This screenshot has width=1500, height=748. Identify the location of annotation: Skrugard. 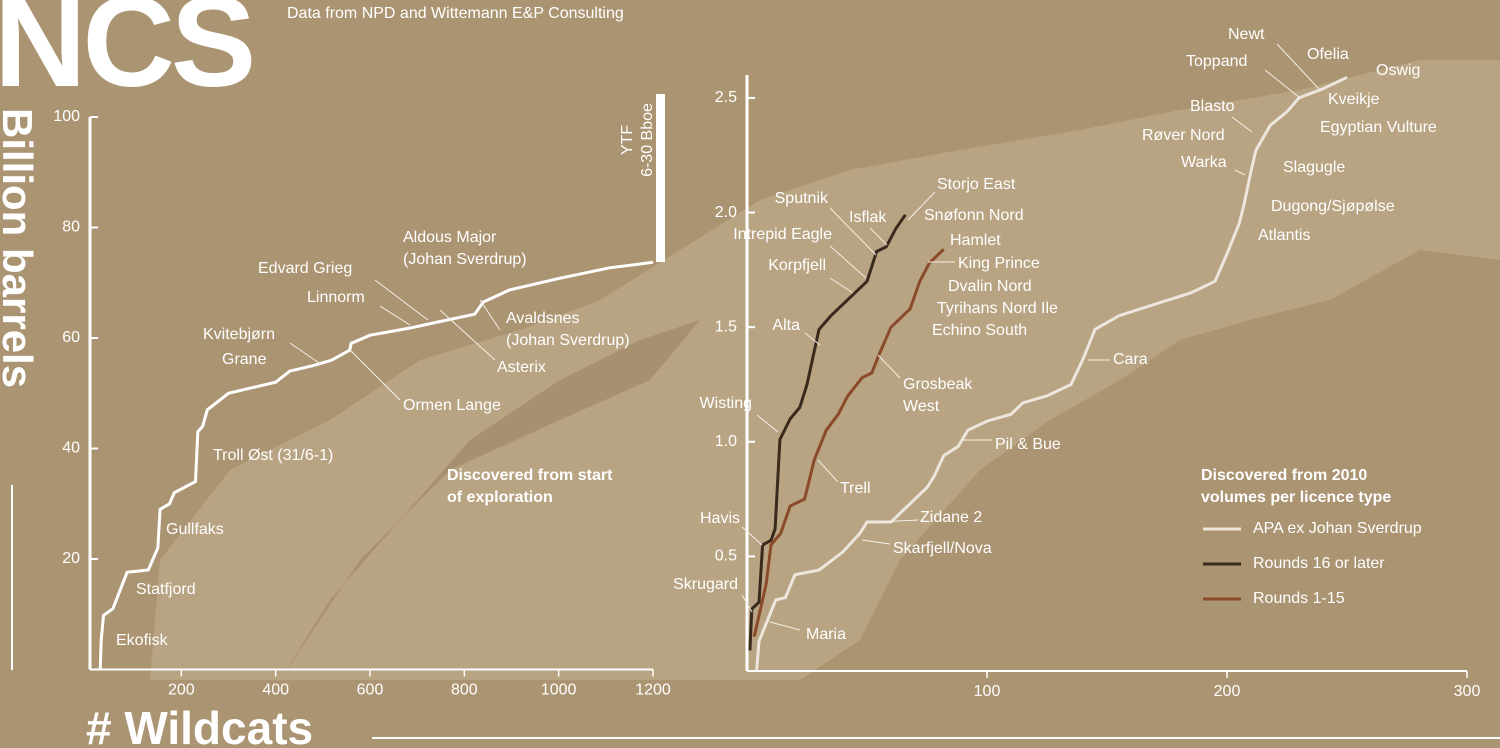
(705, 584).